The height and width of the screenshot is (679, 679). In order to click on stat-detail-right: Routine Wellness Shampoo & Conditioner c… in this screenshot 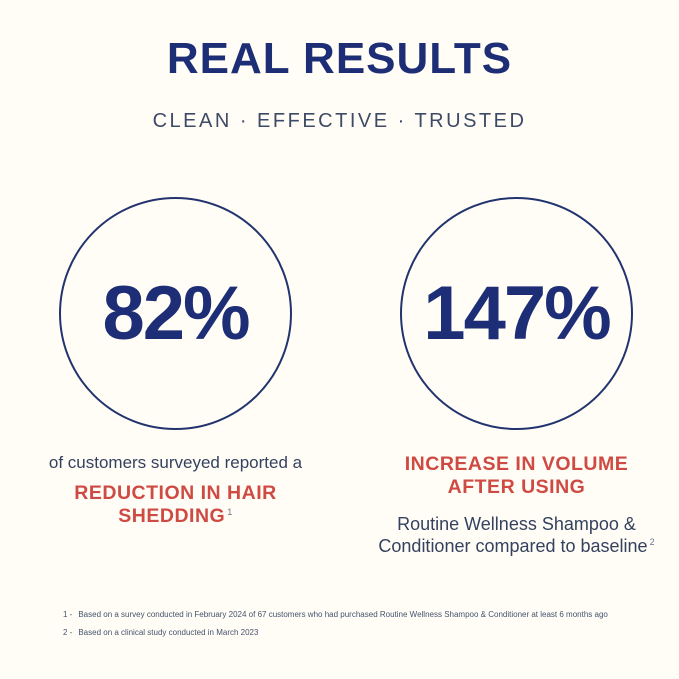, I will do `click(517, 535)`.